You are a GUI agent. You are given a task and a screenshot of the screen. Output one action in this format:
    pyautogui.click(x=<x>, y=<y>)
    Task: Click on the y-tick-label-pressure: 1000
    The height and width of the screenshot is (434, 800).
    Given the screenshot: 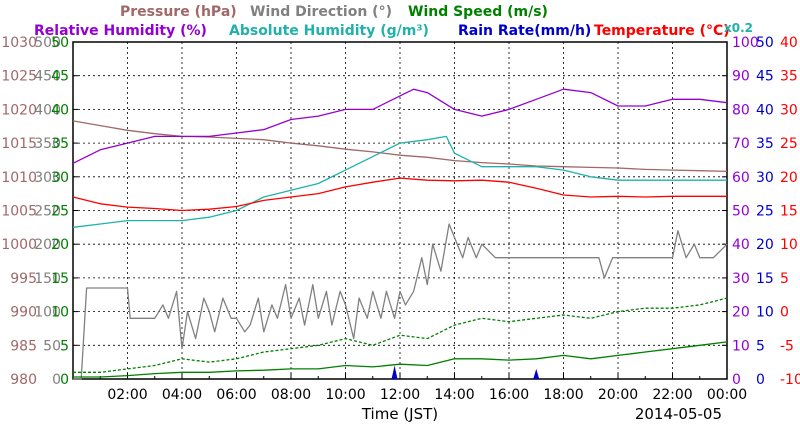 What is the action you would take?
    pyautogui.click(x=19, y=245)
    